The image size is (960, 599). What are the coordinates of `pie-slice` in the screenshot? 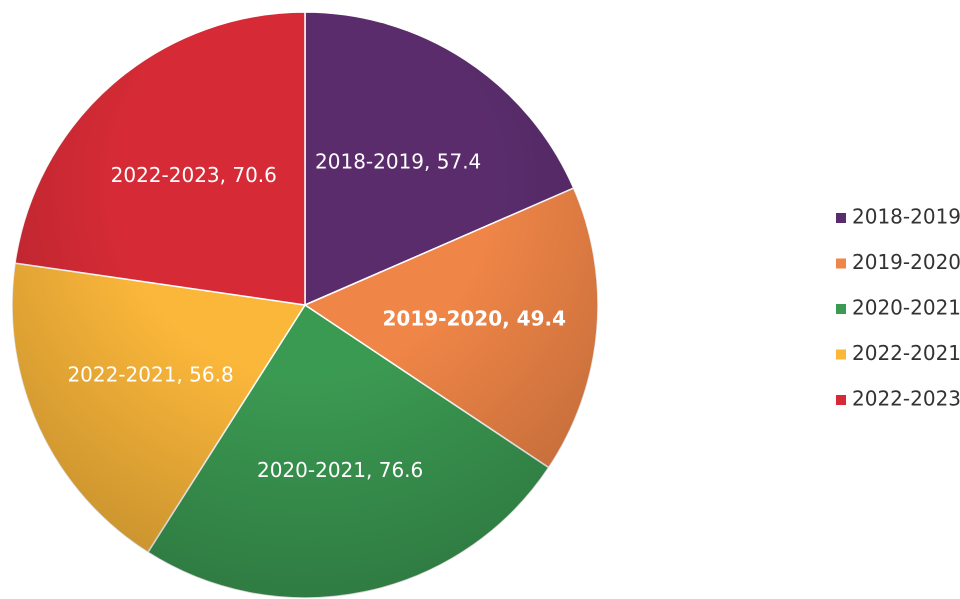 It's located at (160, 158).